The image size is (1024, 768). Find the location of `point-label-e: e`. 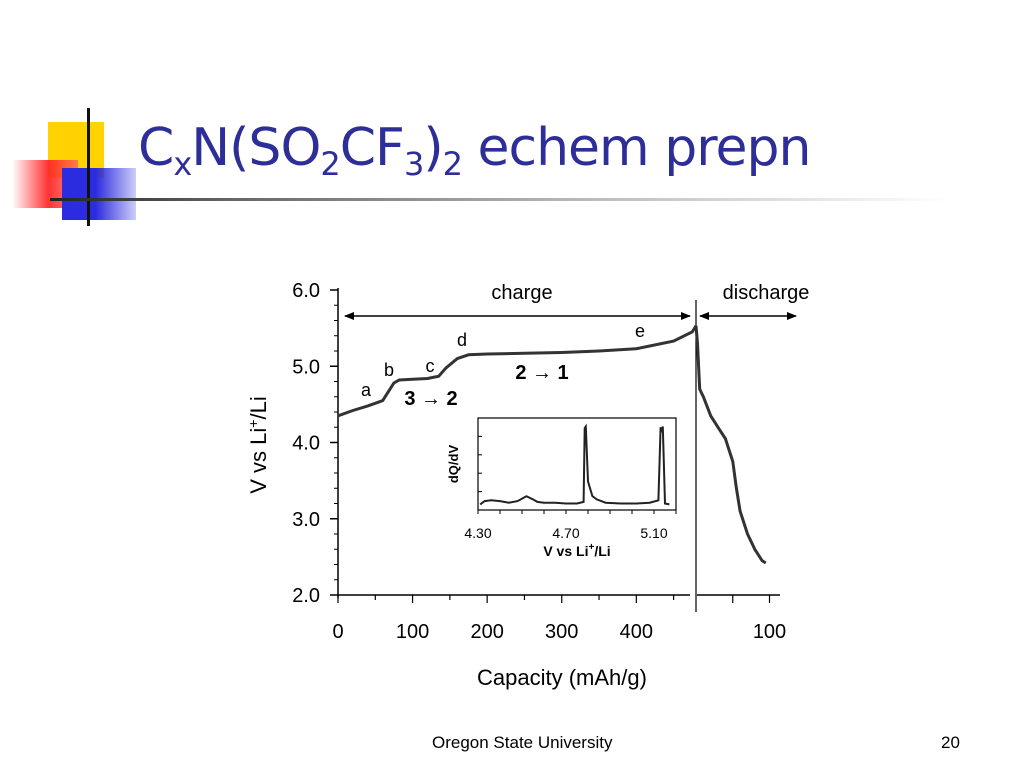

point-label-e: e is located at coordinates (640, 331).